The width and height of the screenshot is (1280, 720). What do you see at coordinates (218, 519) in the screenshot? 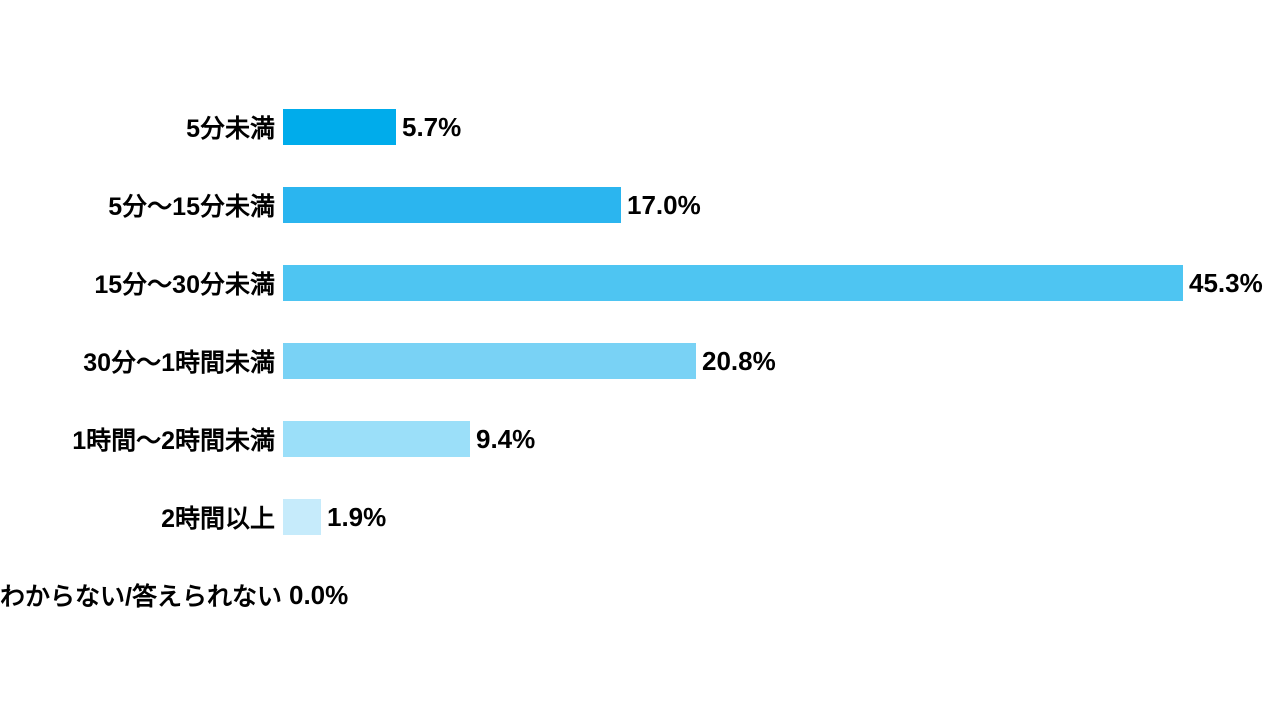
I see `category-label: 2時間以上` at bounding box center [218, 519].